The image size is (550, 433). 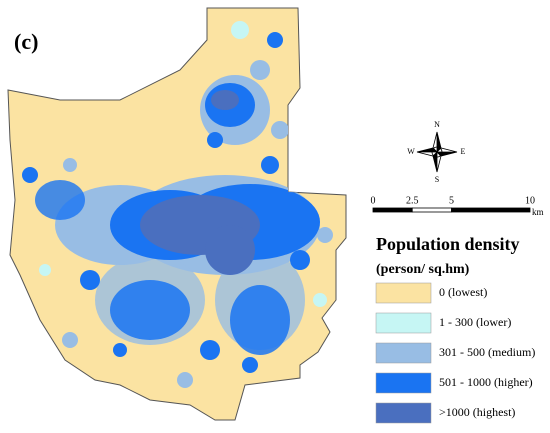 What do you see at coordinates (373, 200) in the screenshot?
I see `scale-tick-label: 0` at bounding box center [373, 200].